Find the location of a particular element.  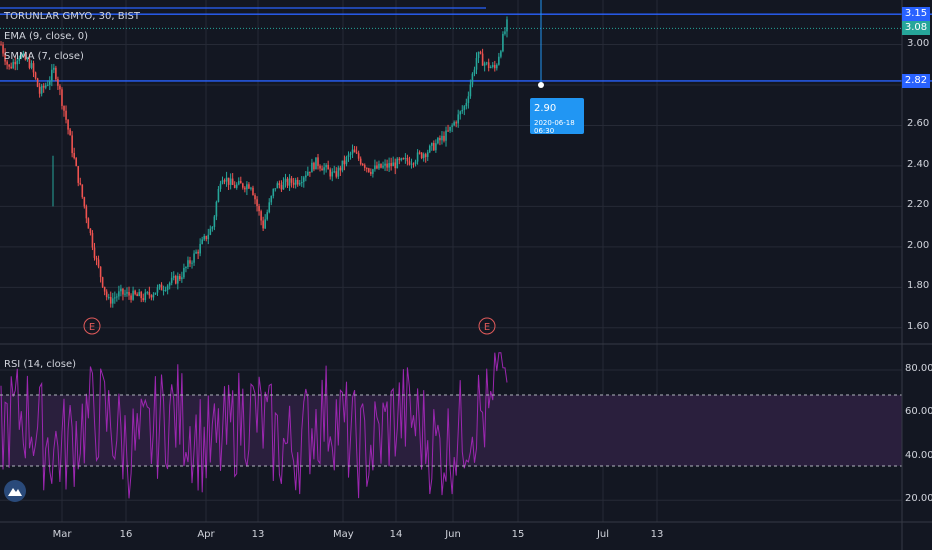

earnings-marker-1: E is located at coordinates (92, 326).